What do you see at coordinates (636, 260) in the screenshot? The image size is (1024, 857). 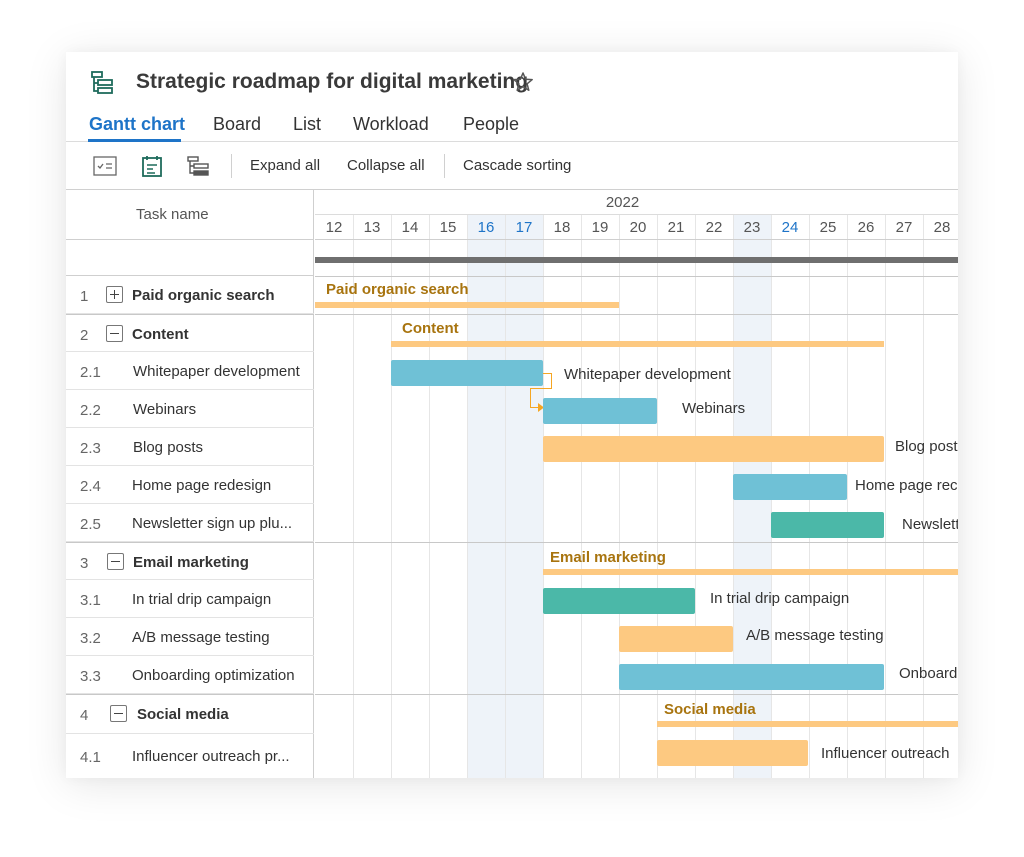 I see `project-summary-bar` at bounding box center [636, 260].